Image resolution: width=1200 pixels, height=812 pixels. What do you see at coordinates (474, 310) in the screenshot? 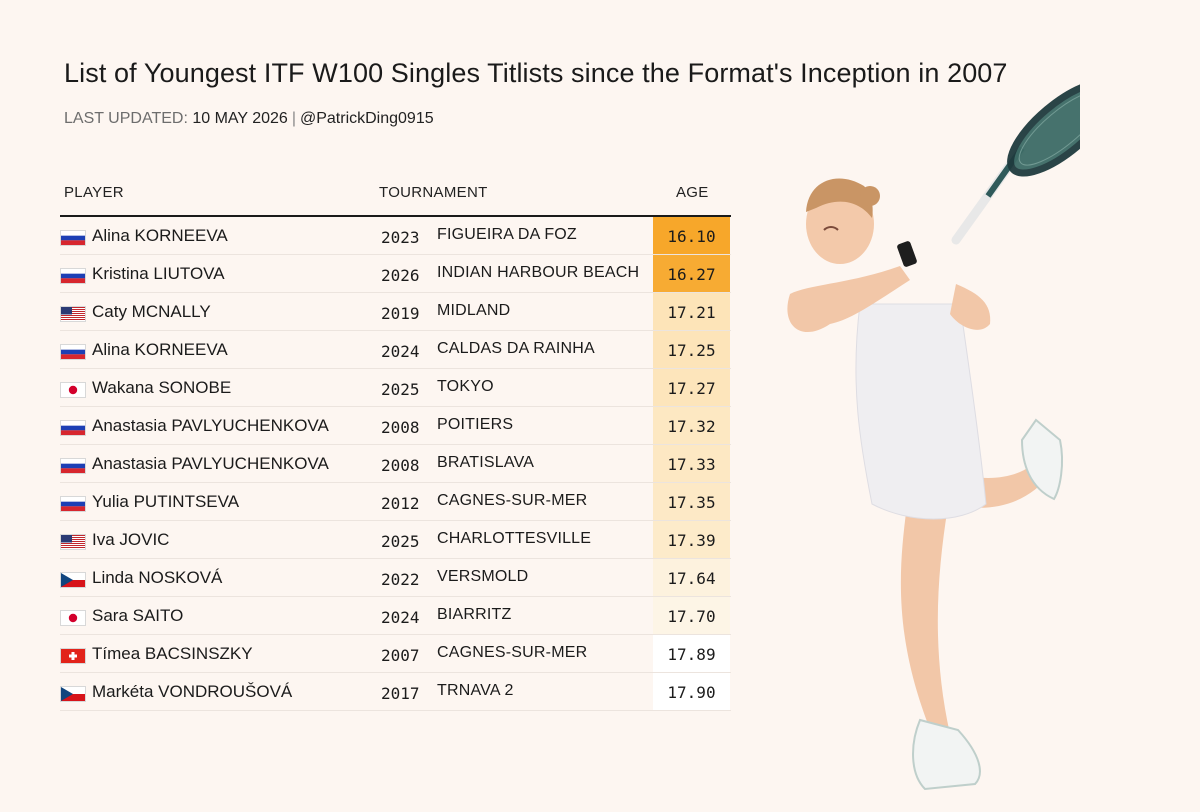
I see `tournament-name: MIDLAND` at bounding box center [474, 310].